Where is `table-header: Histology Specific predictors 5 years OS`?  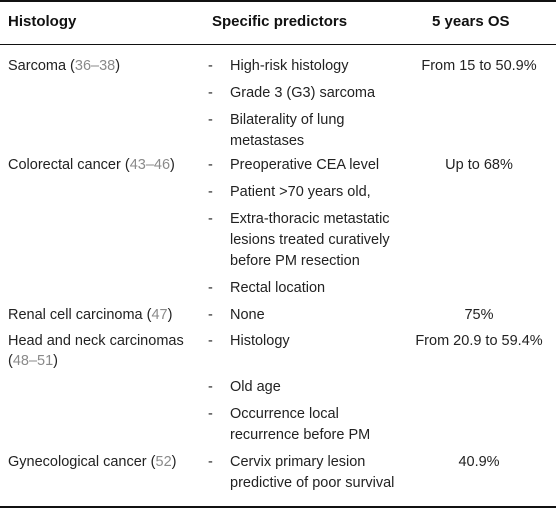
table-header: Histology Specific predictors 5 years OS is located at coordinates (278, 22).